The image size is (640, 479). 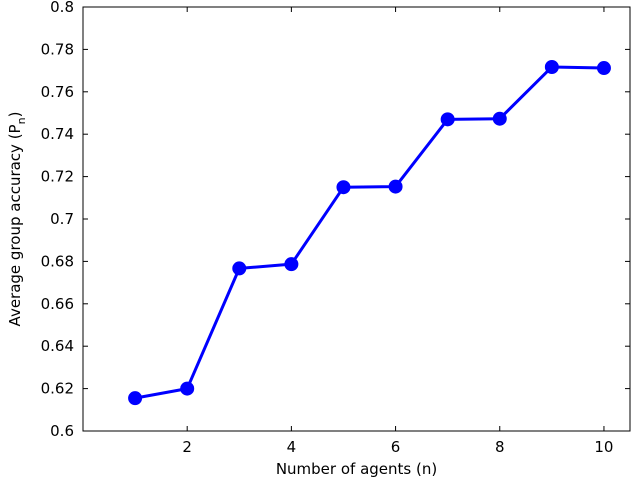 I want to click on y-axis-label-subscript: n, so click(x=21, y=120).